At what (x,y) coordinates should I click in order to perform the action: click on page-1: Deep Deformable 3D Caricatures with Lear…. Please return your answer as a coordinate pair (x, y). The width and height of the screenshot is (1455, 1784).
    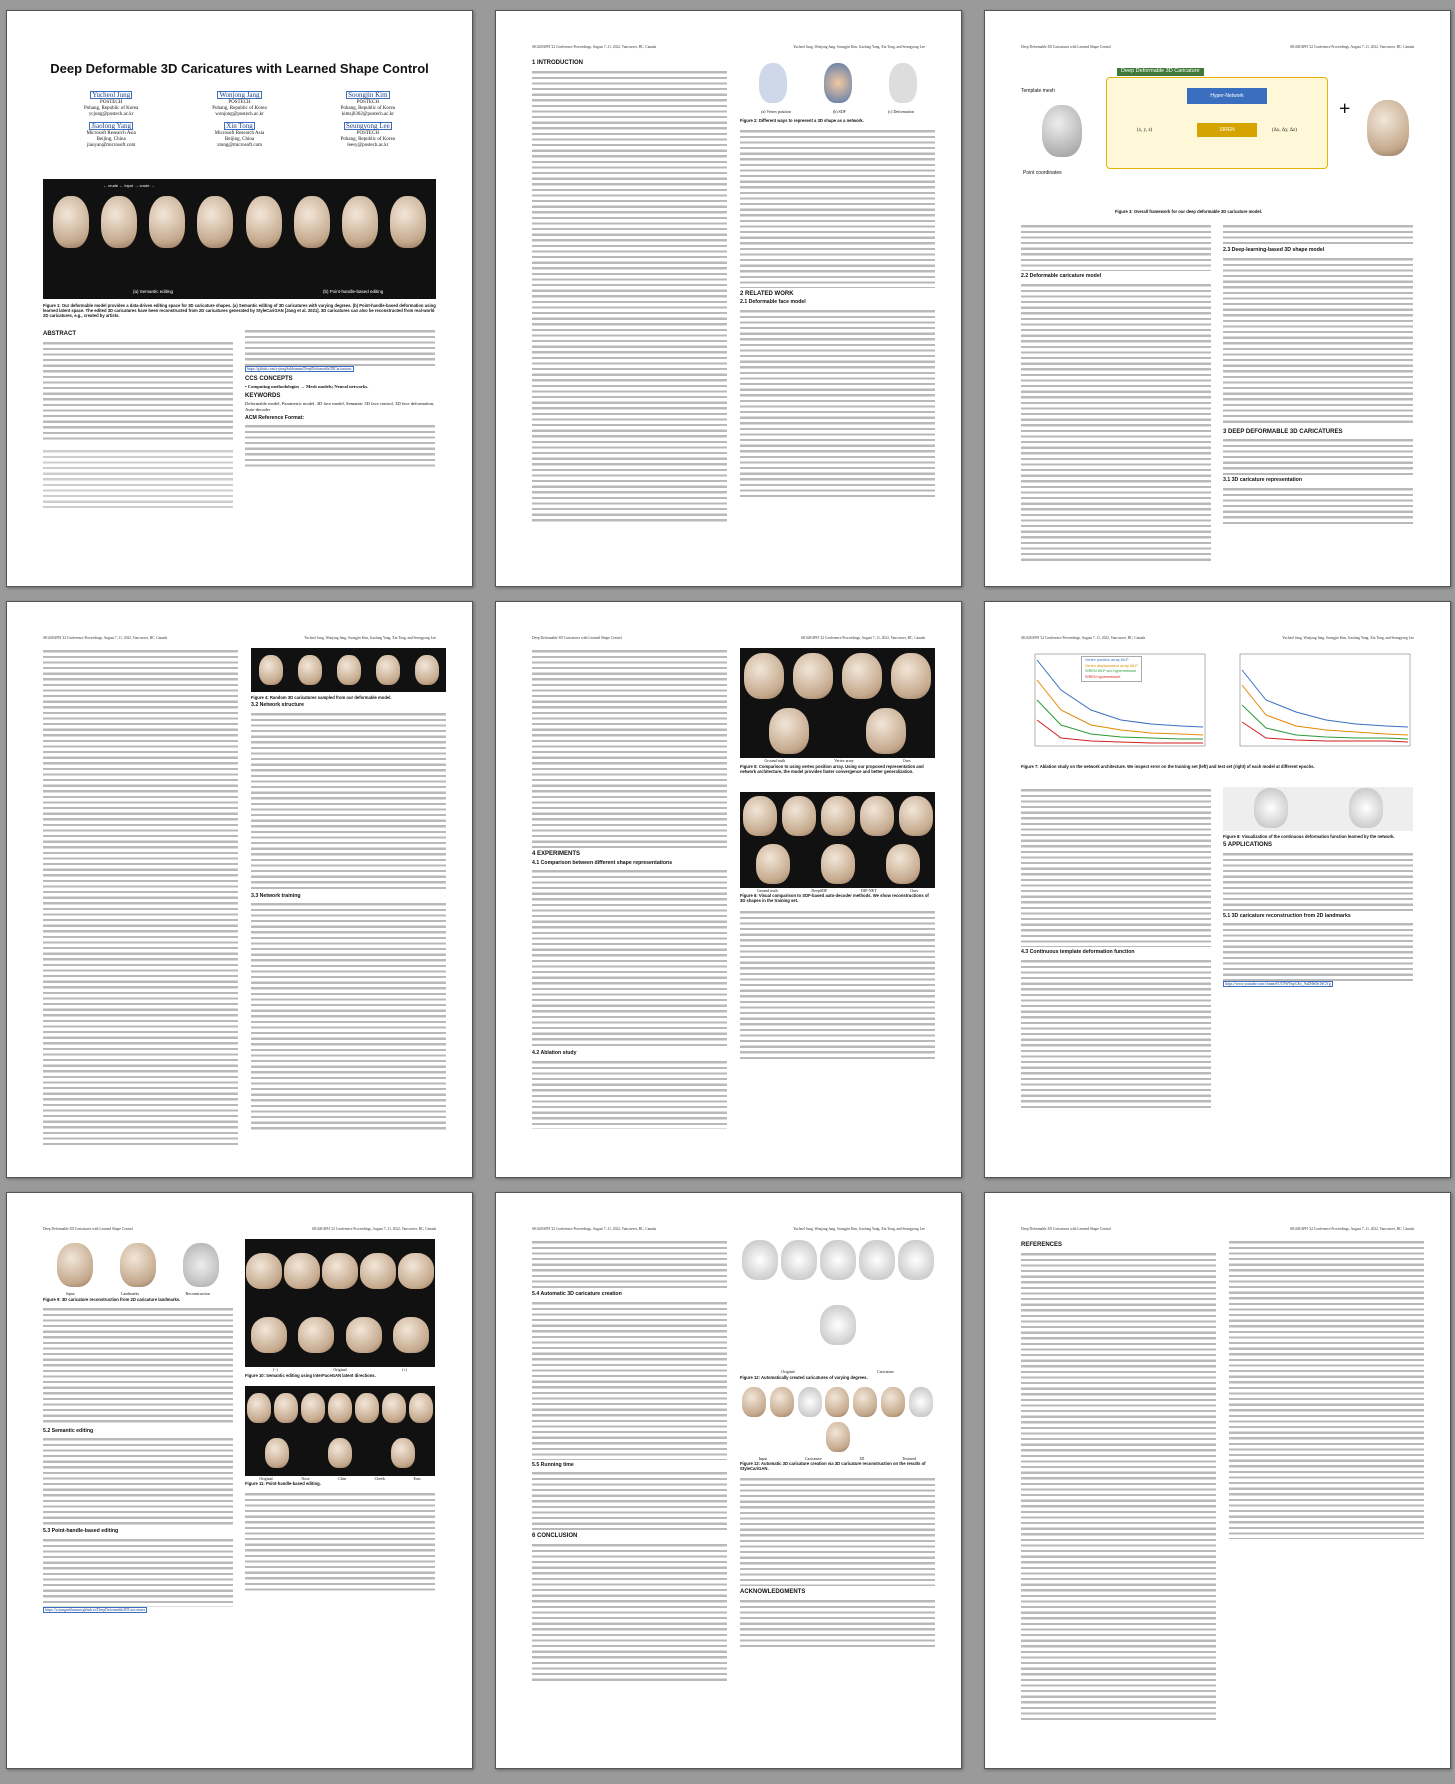
    Looking at the image, I should click on (239, 298).